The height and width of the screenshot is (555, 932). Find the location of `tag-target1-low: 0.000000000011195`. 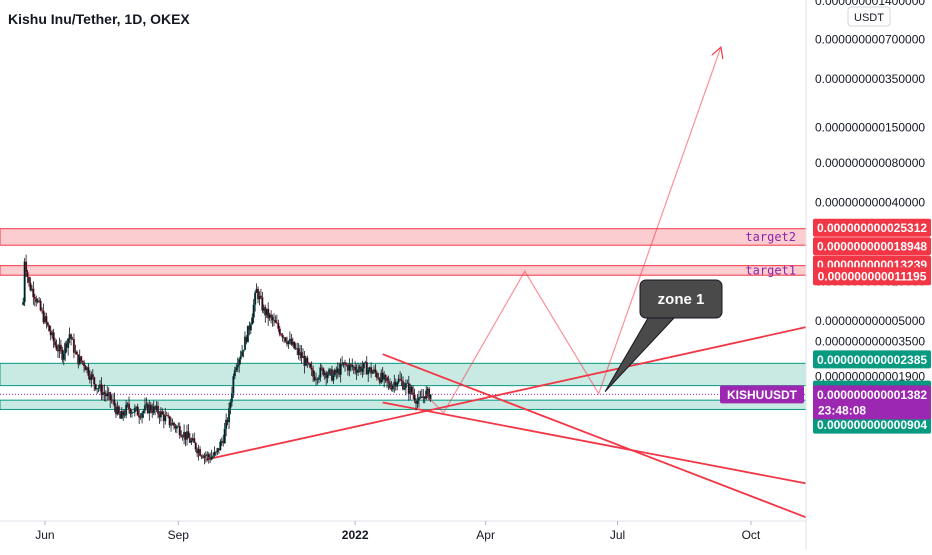

tag-target1-low: 0.000000000011195 is located at coordinates (872, 277).